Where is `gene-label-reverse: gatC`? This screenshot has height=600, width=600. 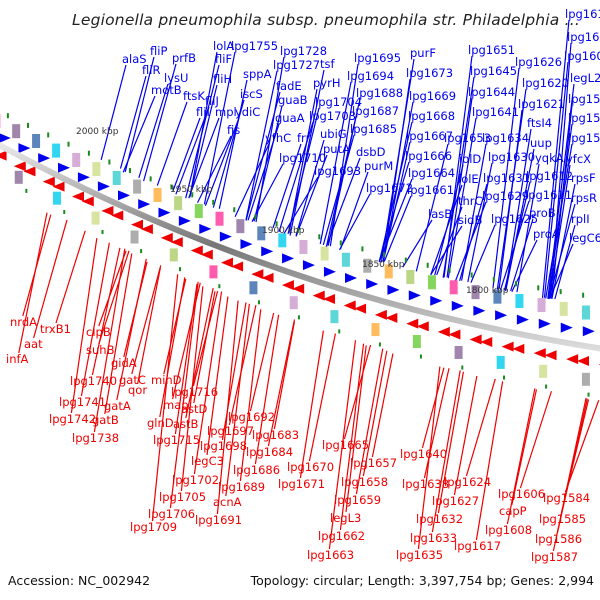 gene-label-reverse: gatC is located at coordinates (132, 380).